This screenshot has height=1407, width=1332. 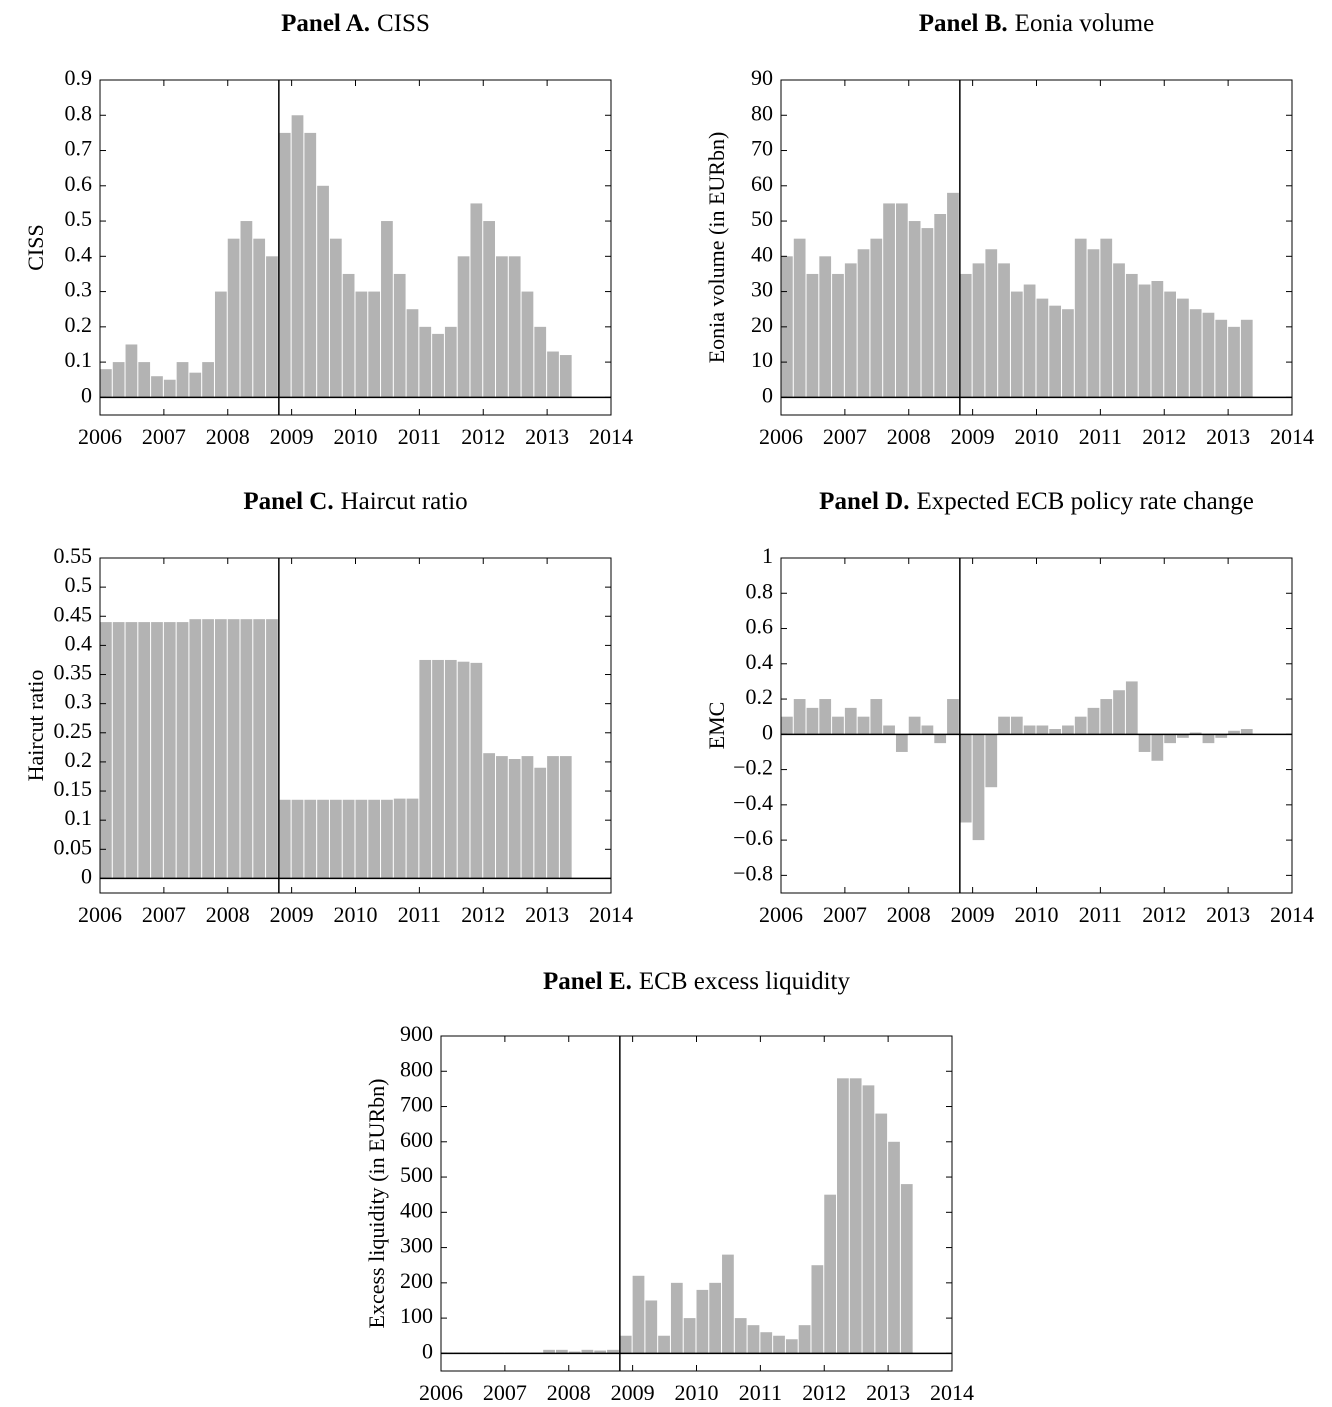 What do you see at coordinates (762, 183) in the screenshot?
I see `y-tick-label: 60` at bounding box center [762, 183].